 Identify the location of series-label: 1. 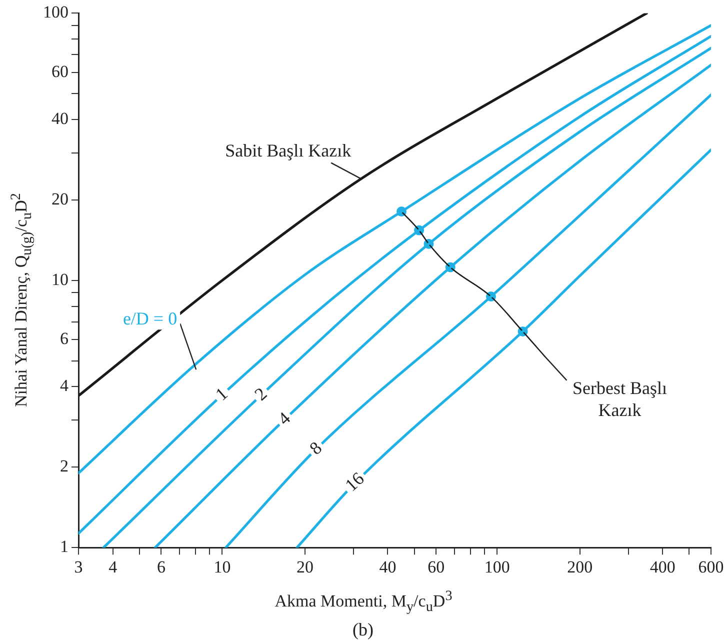
(221, 393).